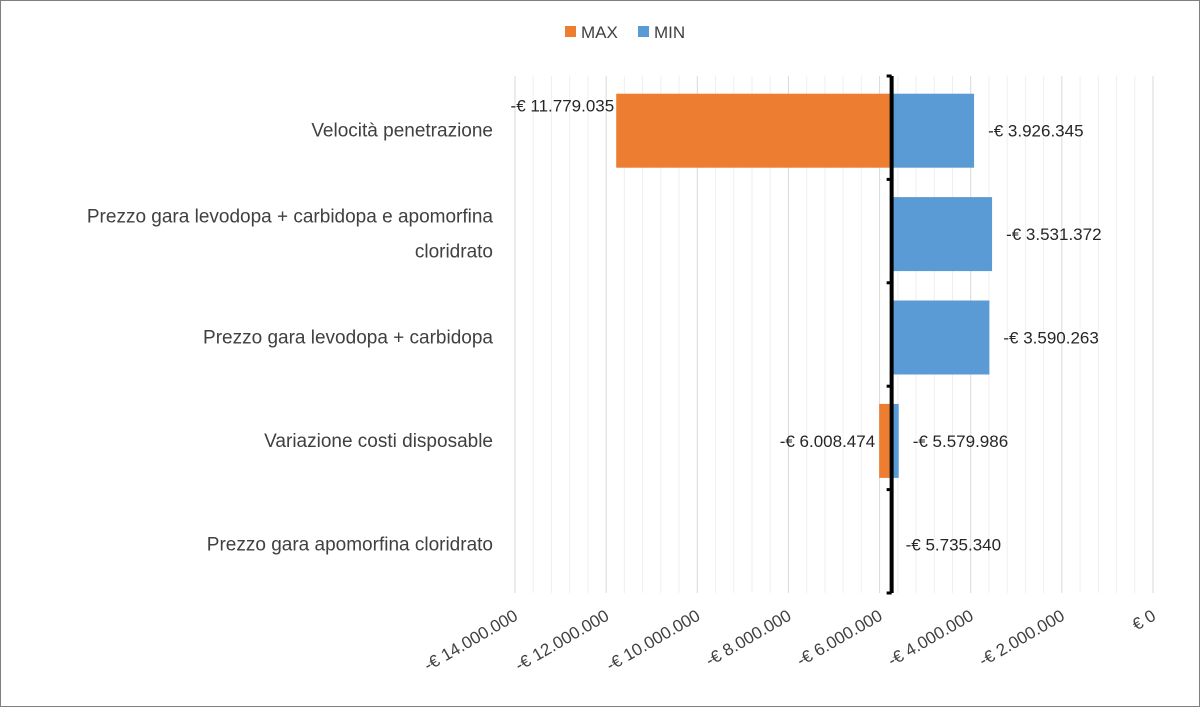 The image size is (1200, 707). What do you see at coordinates (890, 334) in the screenshot?
I see `baseline-axis` at bounding box center [890, 334].